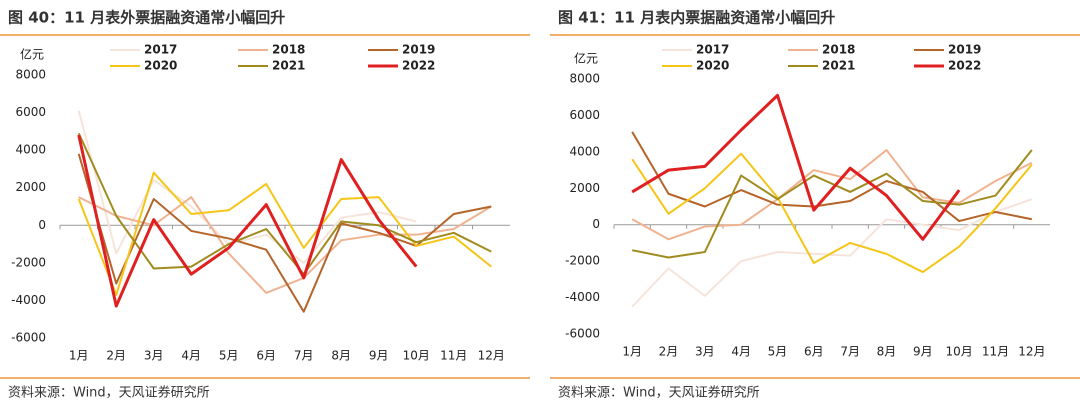 The height and width of the screenshot is (411, 1080). What do you see at coordinates (696, 18) in the screenshot?
I see `chart-title: 图 41：11 月表内票据融资通常小幅回升` at bounding box center [696, 18].